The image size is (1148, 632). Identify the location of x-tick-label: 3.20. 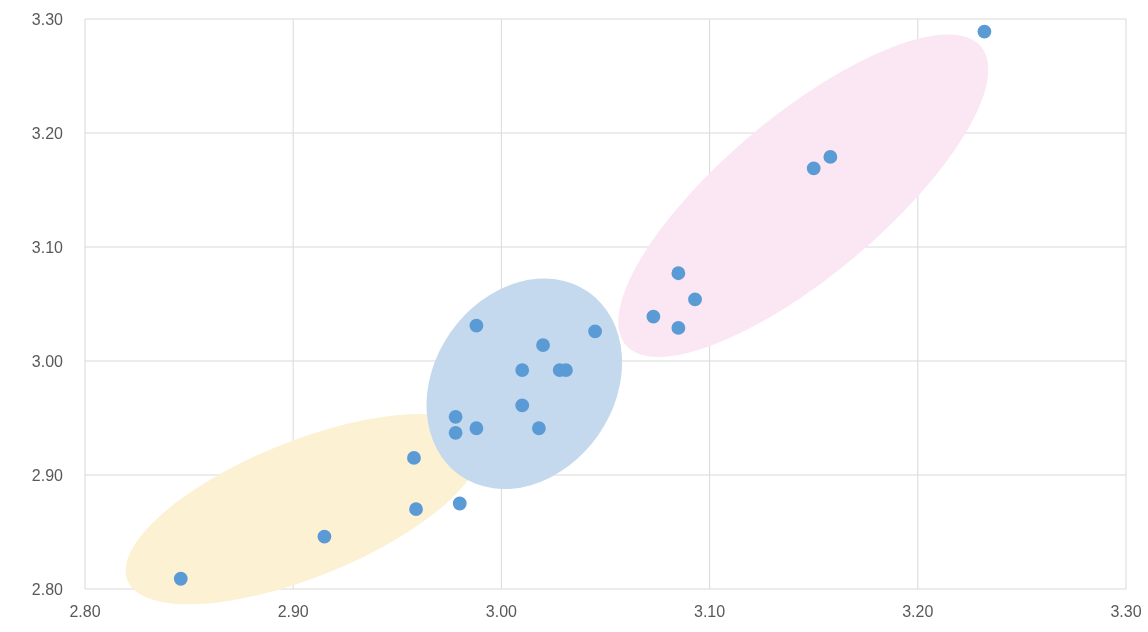
(918, 611).